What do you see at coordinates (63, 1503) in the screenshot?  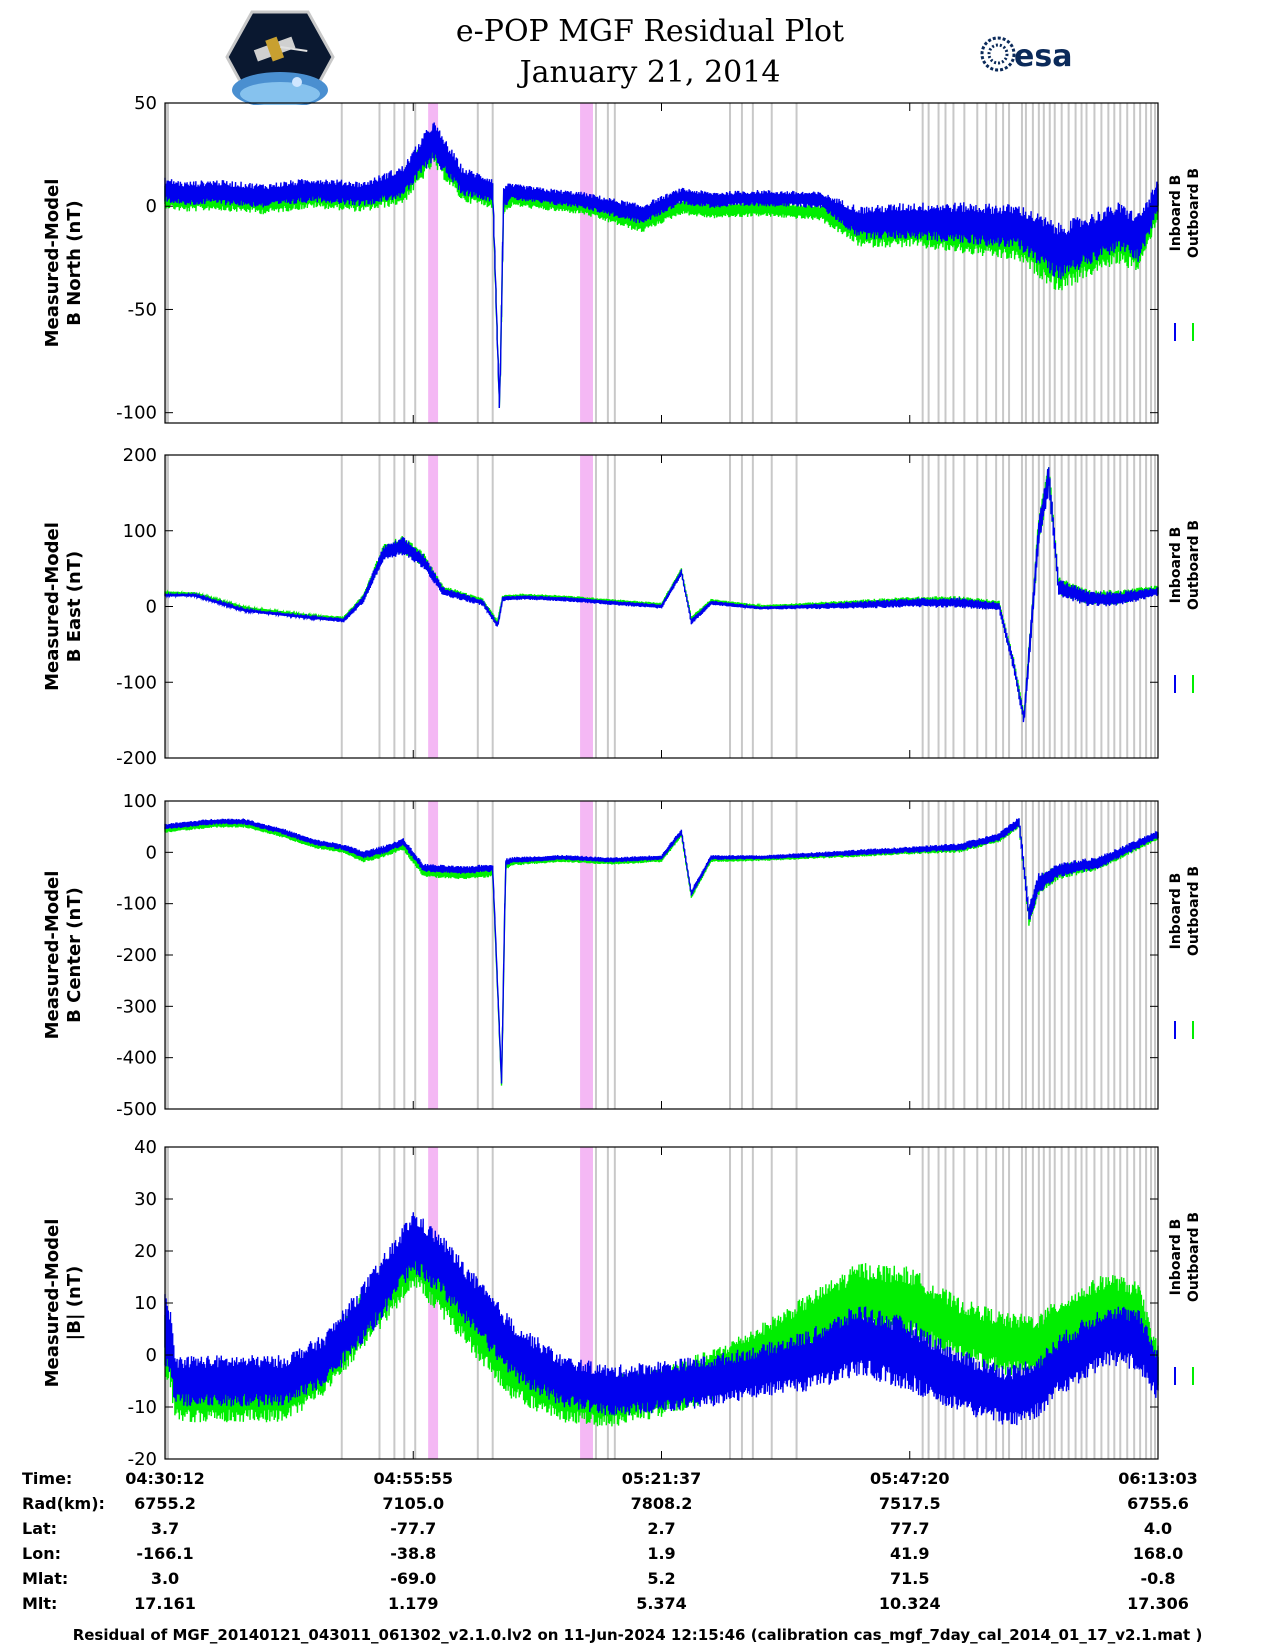 I see `ephemeris-label: Rad(km):` at bounding box center [63, 1503].